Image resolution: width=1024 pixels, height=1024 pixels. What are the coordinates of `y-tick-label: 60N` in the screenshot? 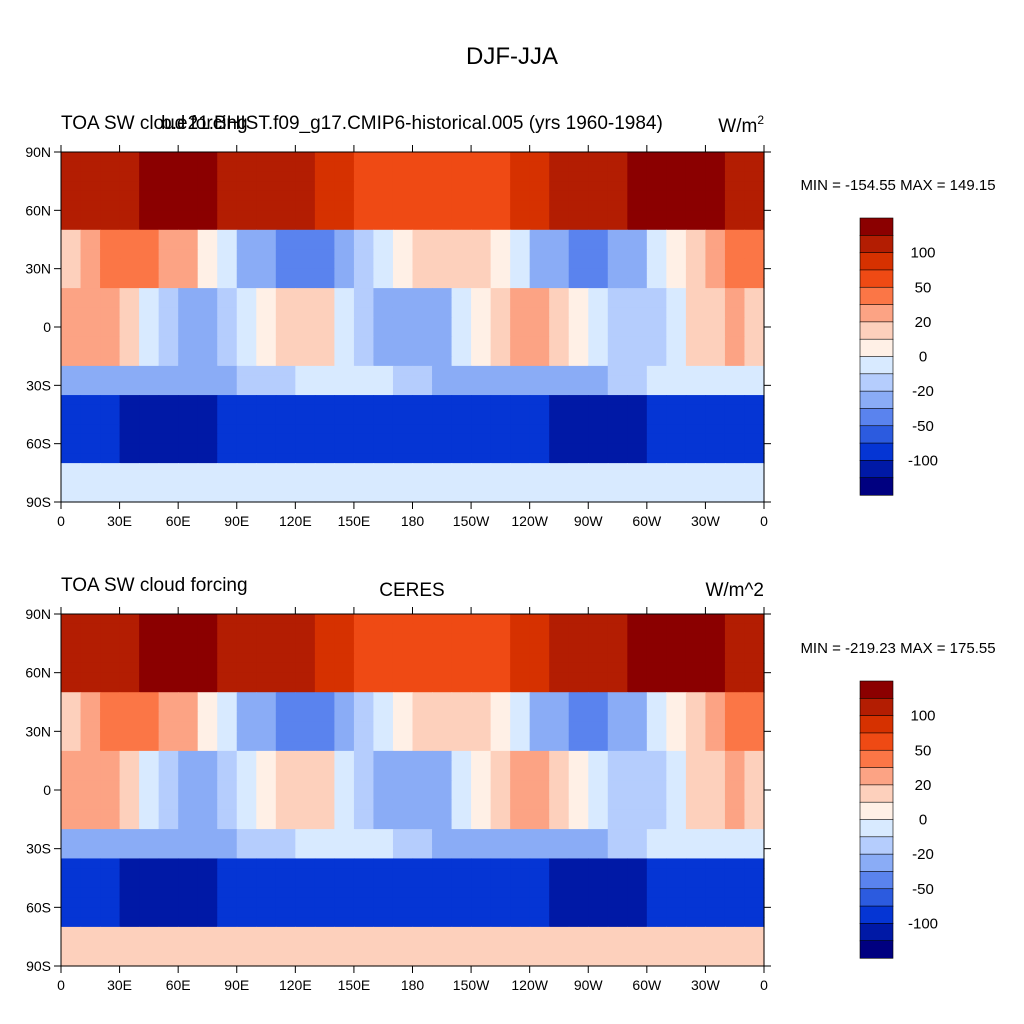 It's located at (38, 210).